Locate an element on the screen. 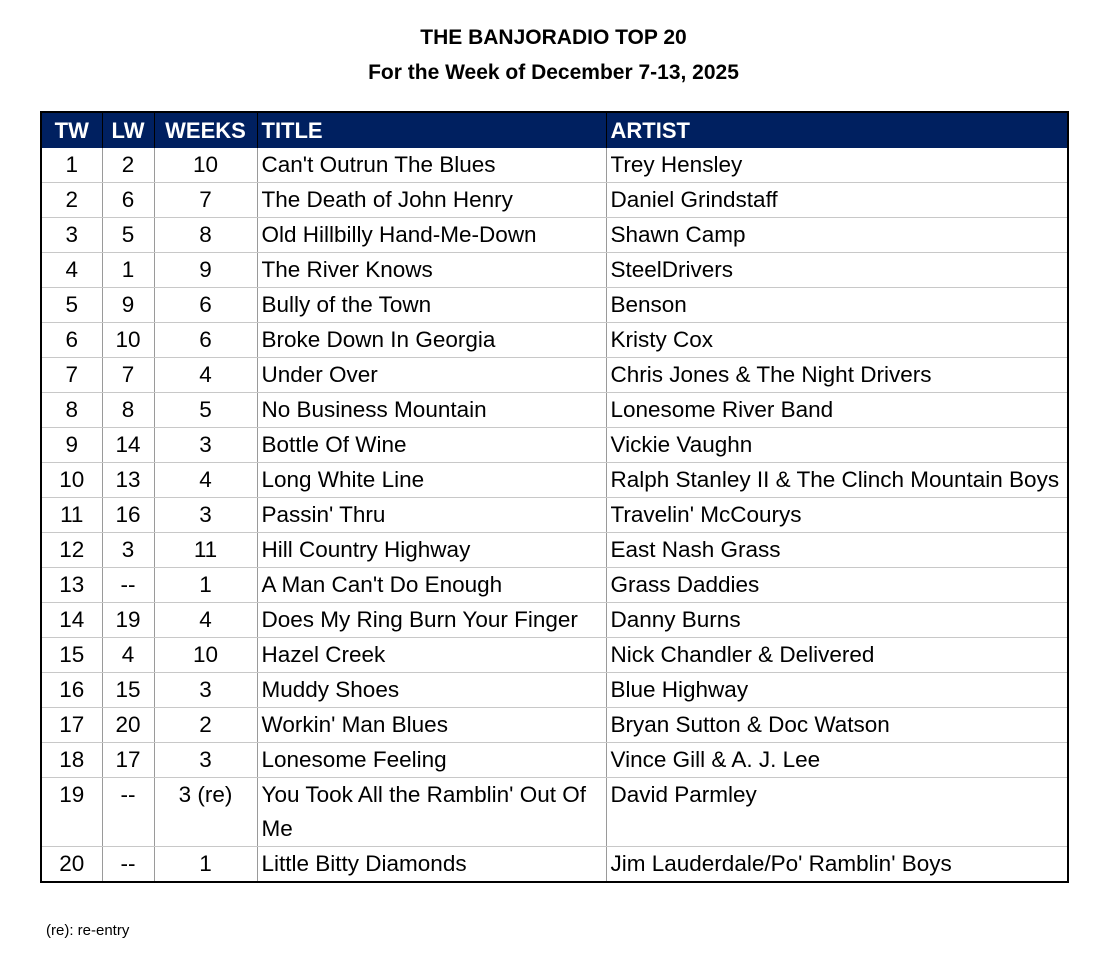 The image size is (1107, 963). cell-artist: David Parmley is located at coordinates (837, 812).